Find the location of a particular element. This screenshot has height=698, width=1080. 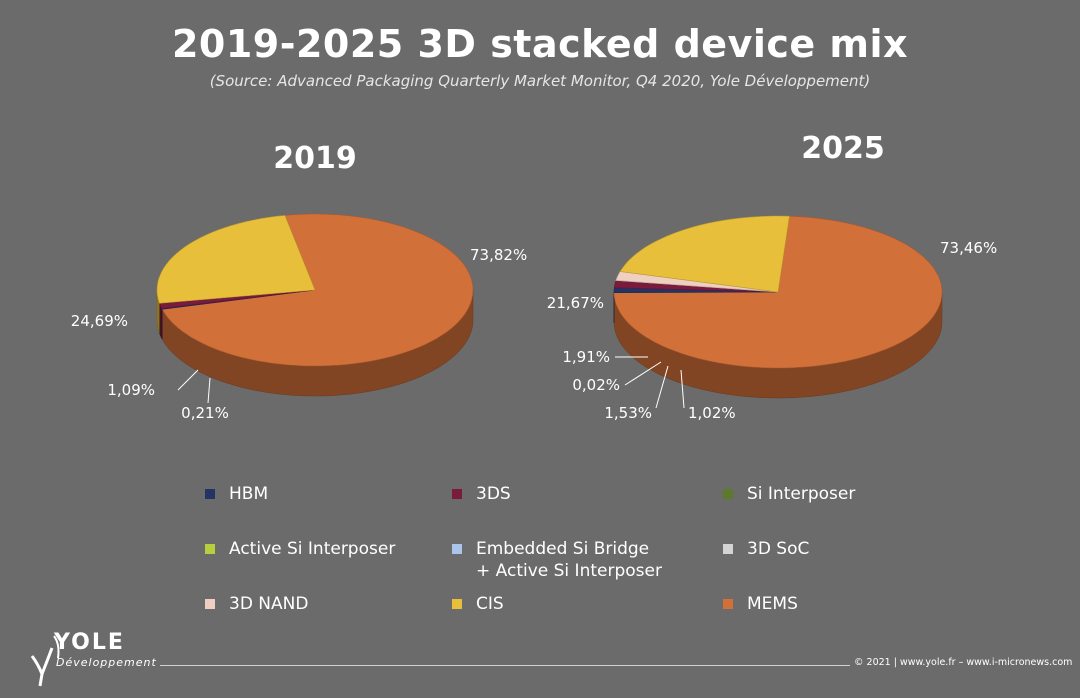

yole-logo-icon is located at coordinates (45, 661).